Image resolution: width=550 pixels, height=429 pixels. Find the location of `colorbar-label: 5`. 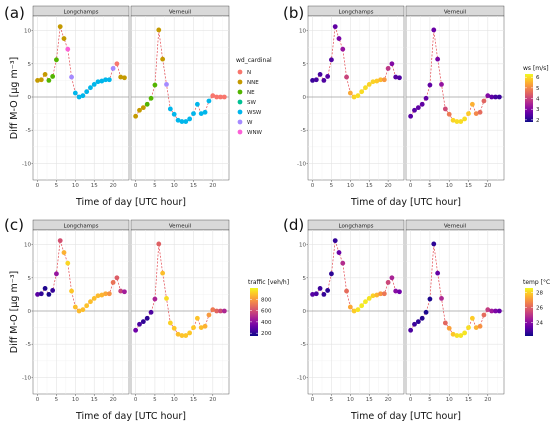

colorbar-label: 5 is located at coordinates (538, 89).